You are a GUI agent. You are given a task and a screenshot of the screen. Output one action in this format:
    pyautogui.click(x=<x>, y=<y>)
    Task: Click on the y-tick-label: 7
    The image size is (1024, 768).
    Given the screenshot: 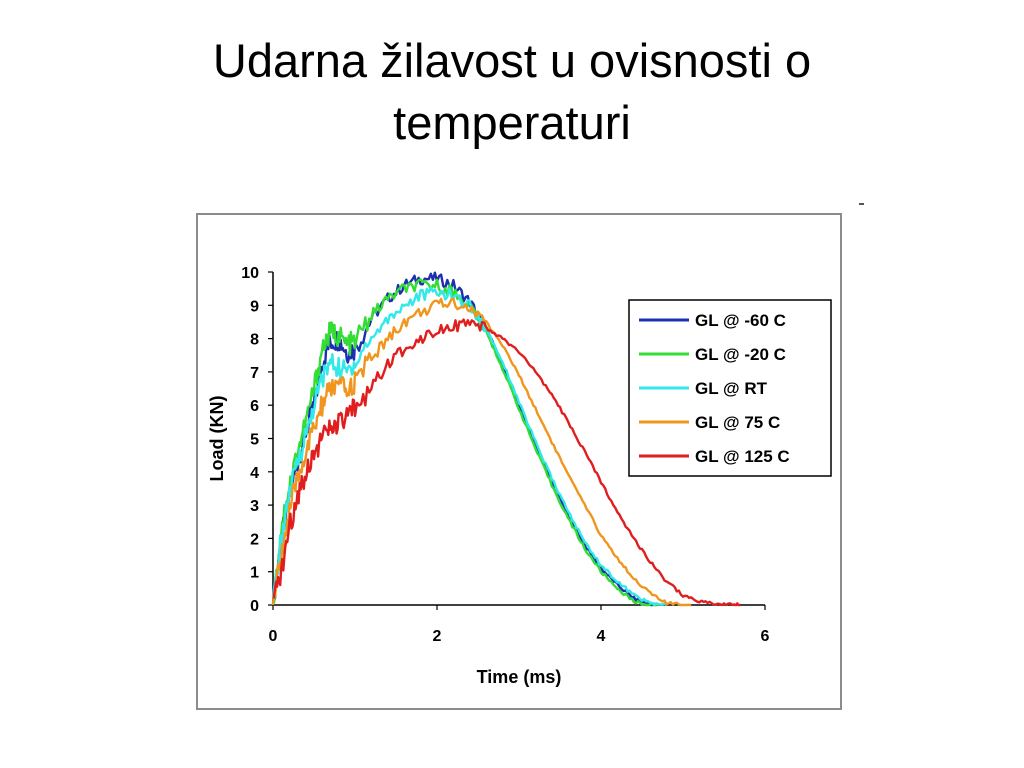 What is the action you would take?
    pyautogui.click(x=254, y=373)
    